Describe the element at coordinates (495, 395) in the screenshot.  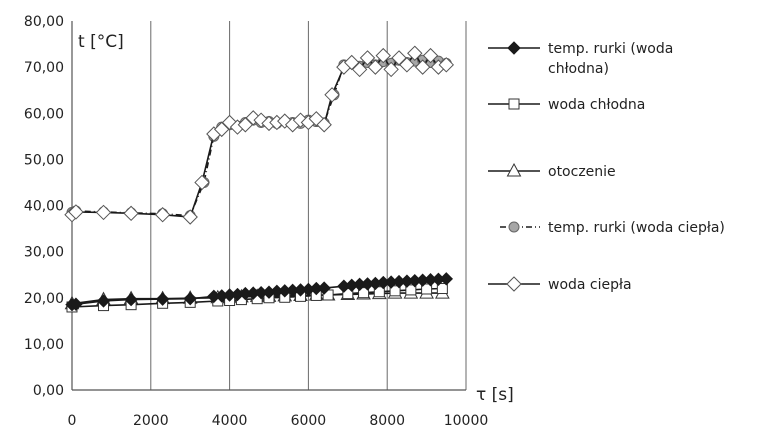
I see `x-axis-title: τ [s]` at that location.